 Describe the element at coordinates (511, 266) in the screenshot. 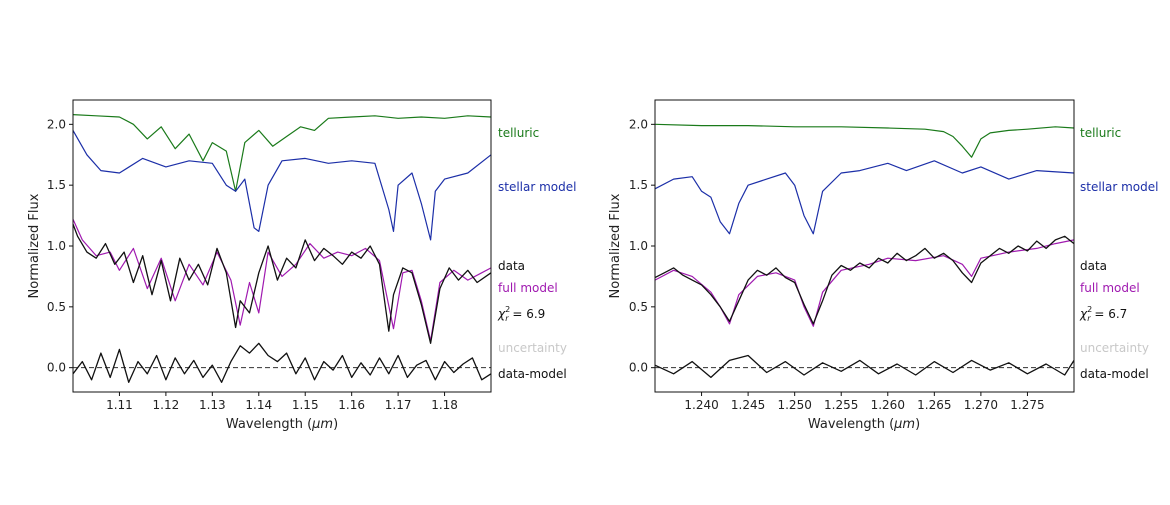

I see `left-legend-data: data` at that location.